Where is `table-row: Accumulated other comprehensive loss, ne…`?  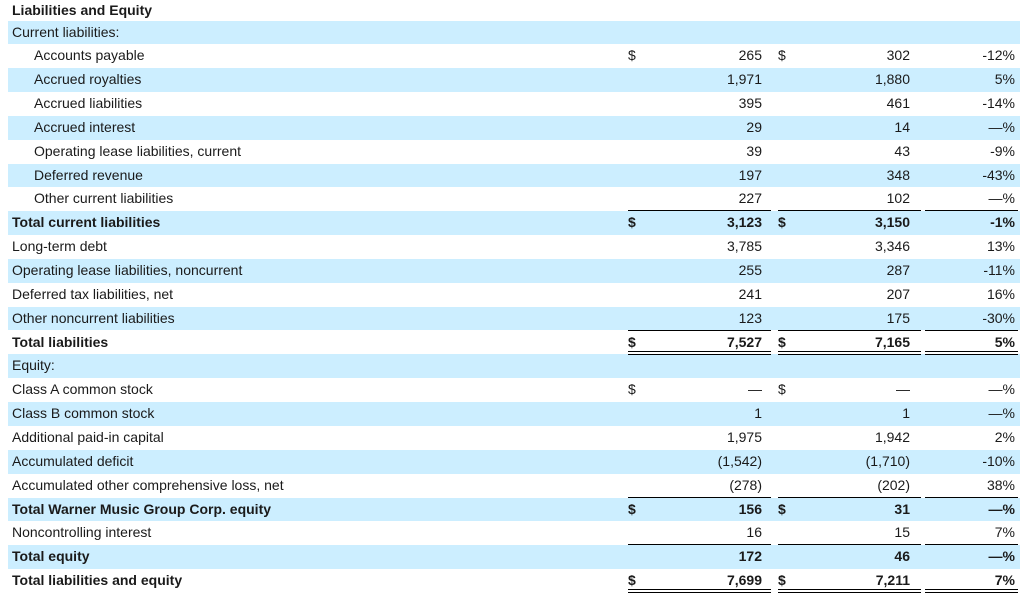
table-row: Accumulated other comprehensive loss, ne… is located at coordinates (512, 486).